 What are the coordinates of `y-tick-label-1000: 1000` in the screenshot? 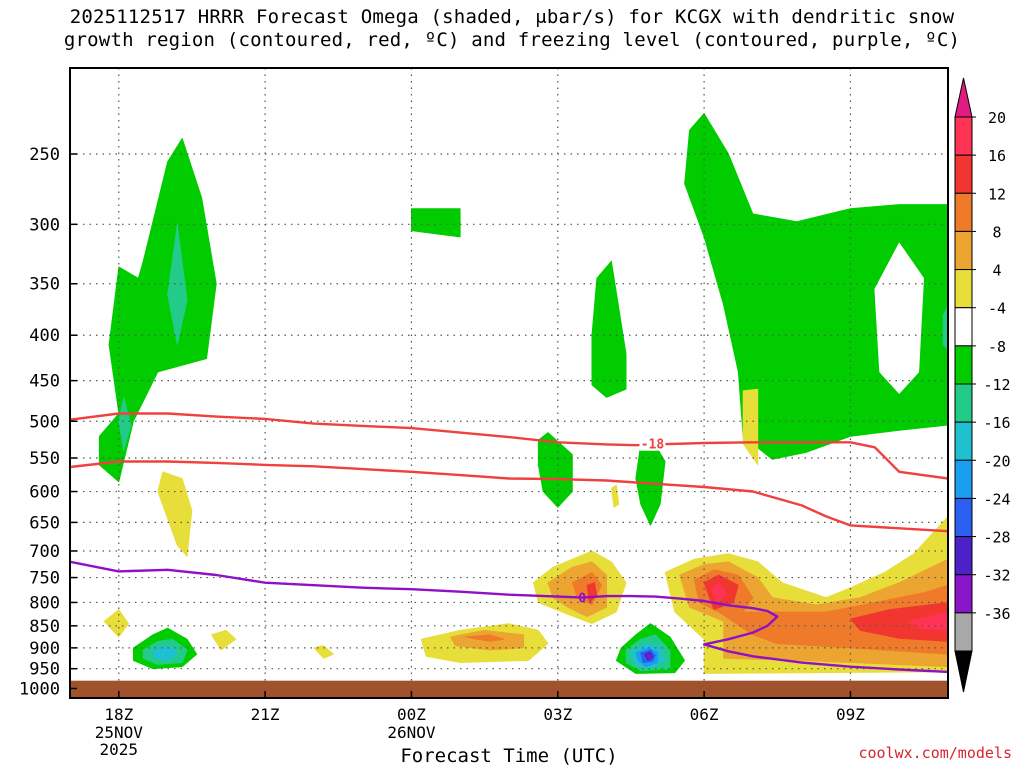 It's located at (39, 689).